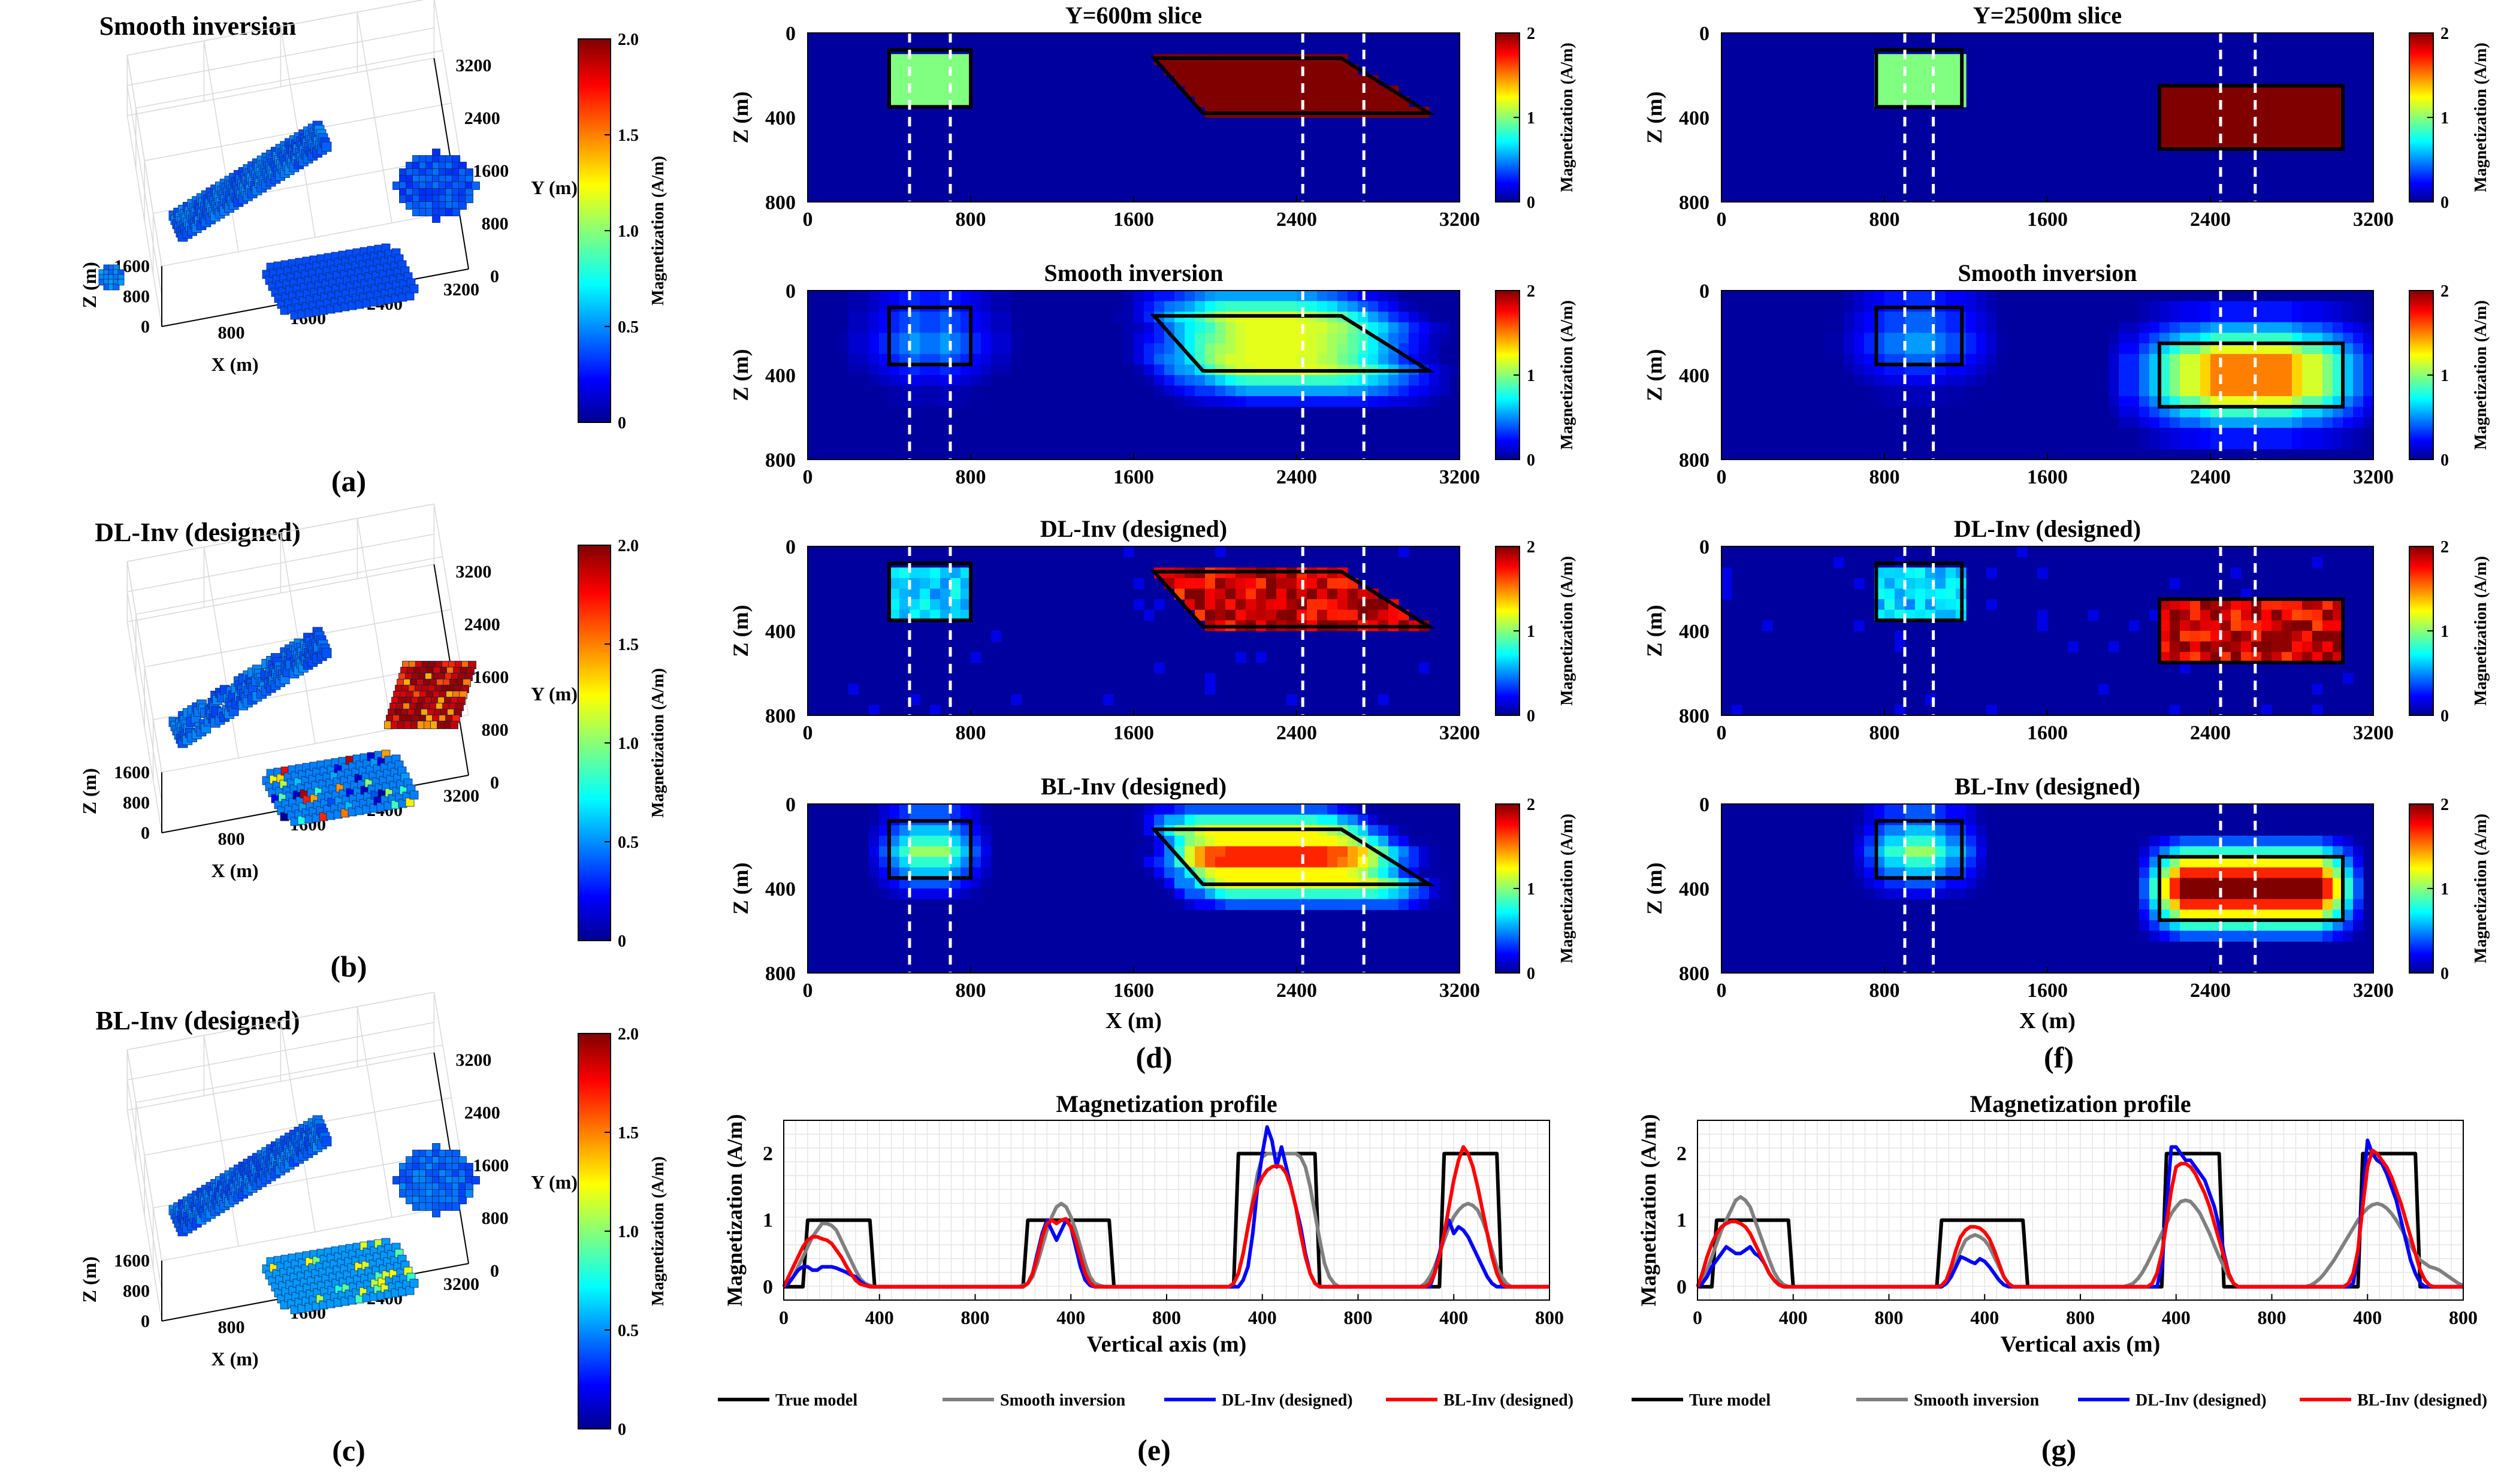 The image size is (2498, 1484). Describe the element at coordinates (132, 772) in the screenshot. I see `z-tick-label: 1600` at that location.